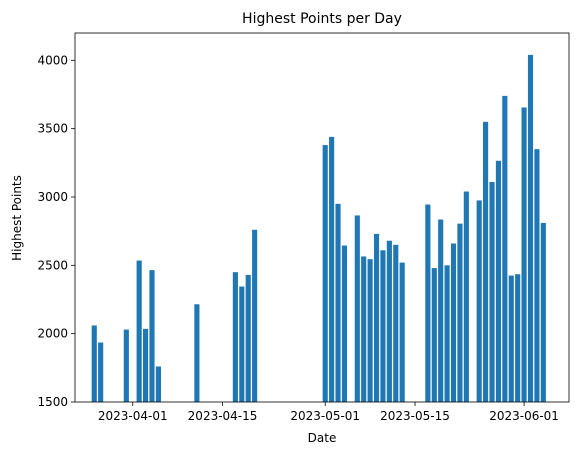 This screenshot has height=455, width=580. What do you see at coordinates (322, 19) in the screenshot?
I see `chart-title: Highest Points per Day` at bounding box center [322, 19].